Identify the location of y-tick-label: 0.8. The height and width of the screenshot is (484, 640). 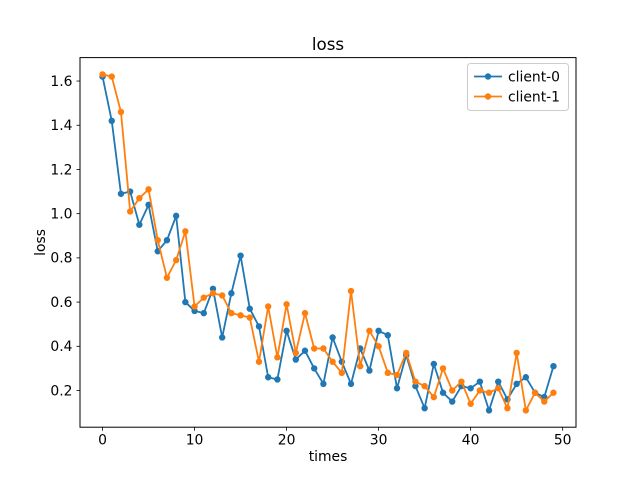
(61, 259).